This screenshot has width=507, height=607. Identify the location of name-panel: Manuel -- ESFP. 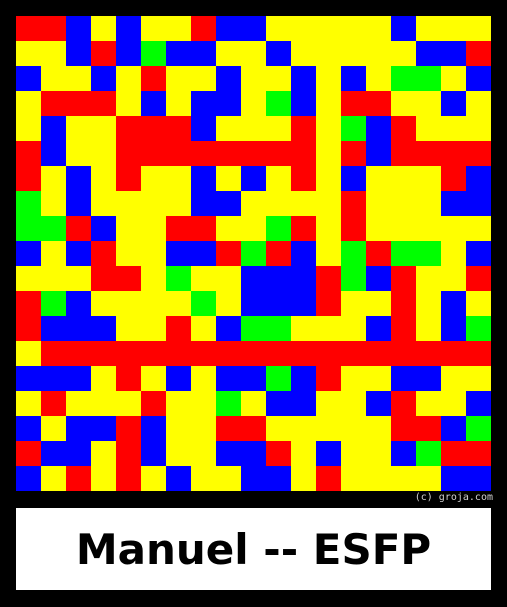
(253, 549).